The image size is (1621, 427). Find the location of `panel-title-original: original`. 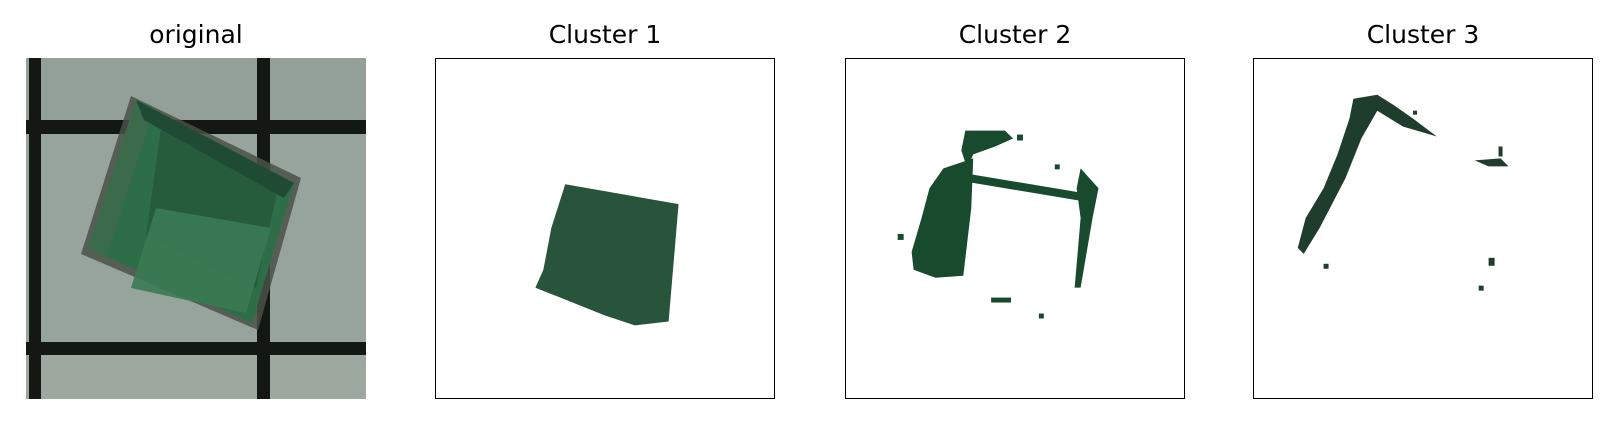

panel-title-original: original is located at coordinates (196, 34).